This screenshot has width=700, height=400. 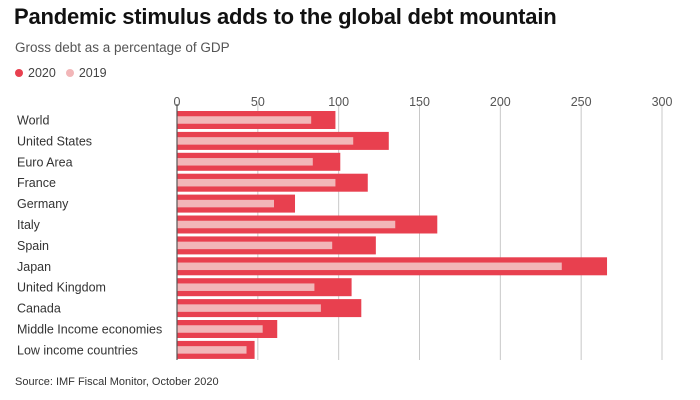 What do you see at coordinates (34, 267) in the screenshot?
I see `category-label-japan: Japan` at bounding box center [34, 267].